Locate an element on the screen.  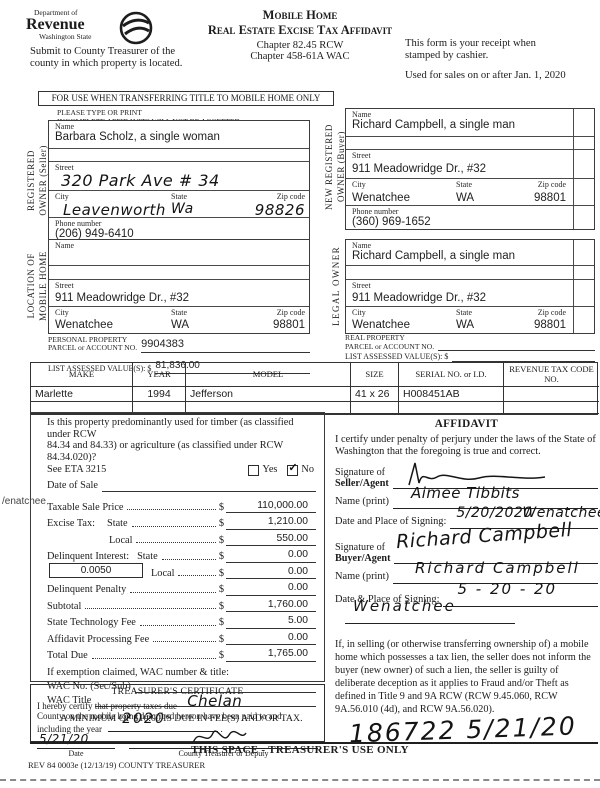
chapter1: Chapter 82.45 RCW is located at coordinates (300, 45).